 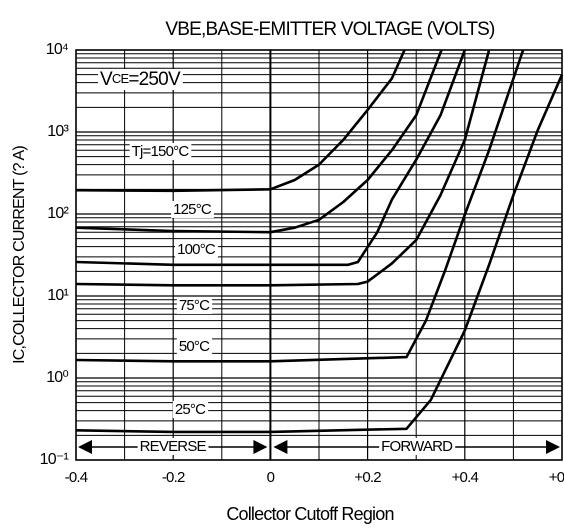 What do you see at coordinates (58, 213) in the screenshot?
I see `y-tick-label: 10²` at bounding box center [58, 213].